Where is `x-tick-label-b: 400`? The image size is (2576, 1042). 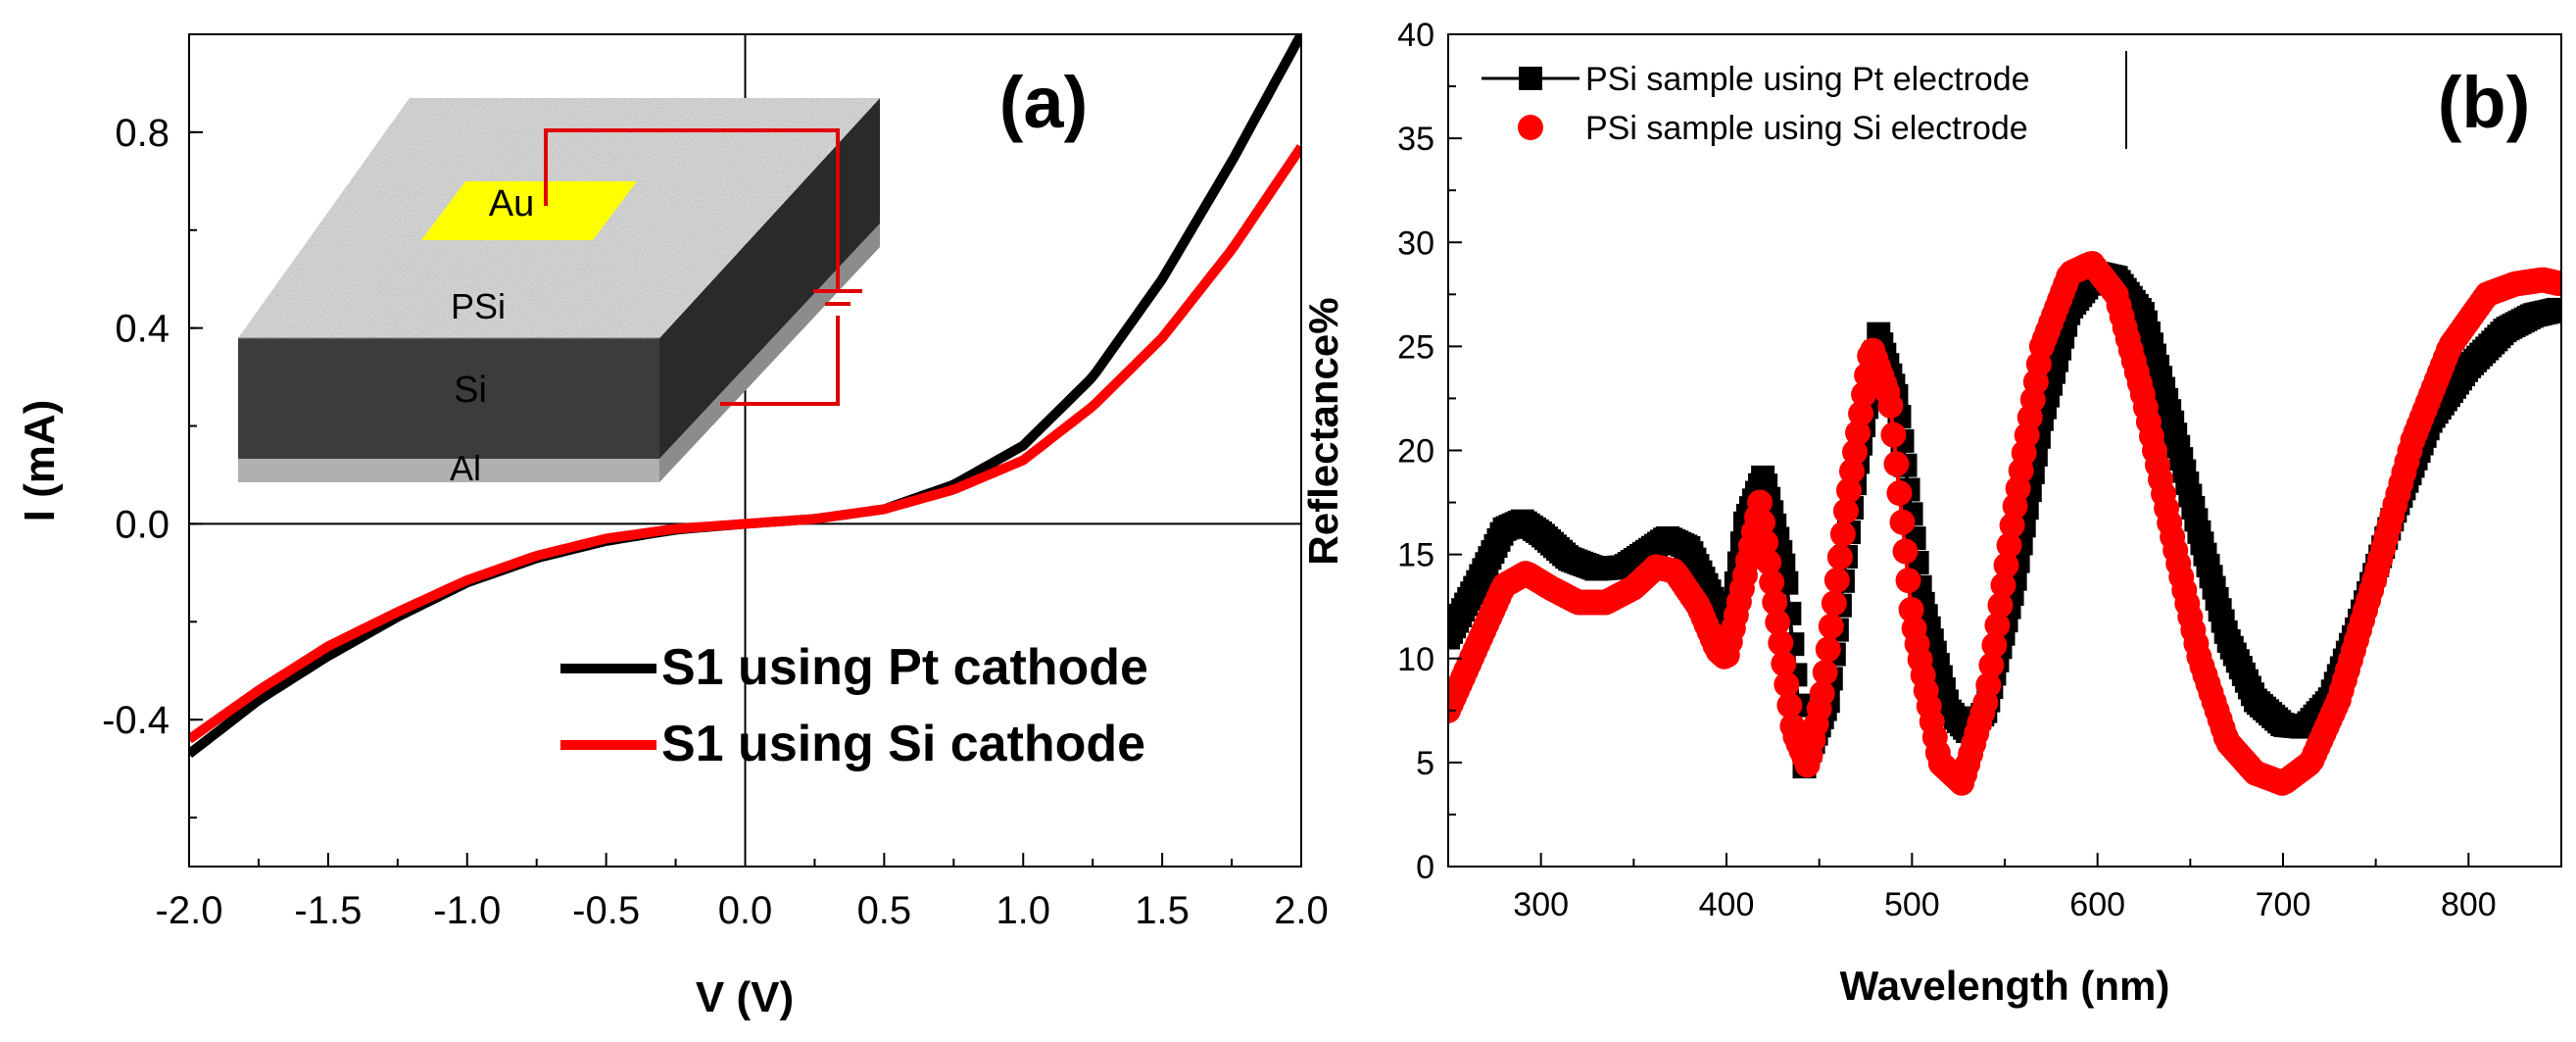
x-tick-label-b: 400 is located at coordinates (1727, 904).